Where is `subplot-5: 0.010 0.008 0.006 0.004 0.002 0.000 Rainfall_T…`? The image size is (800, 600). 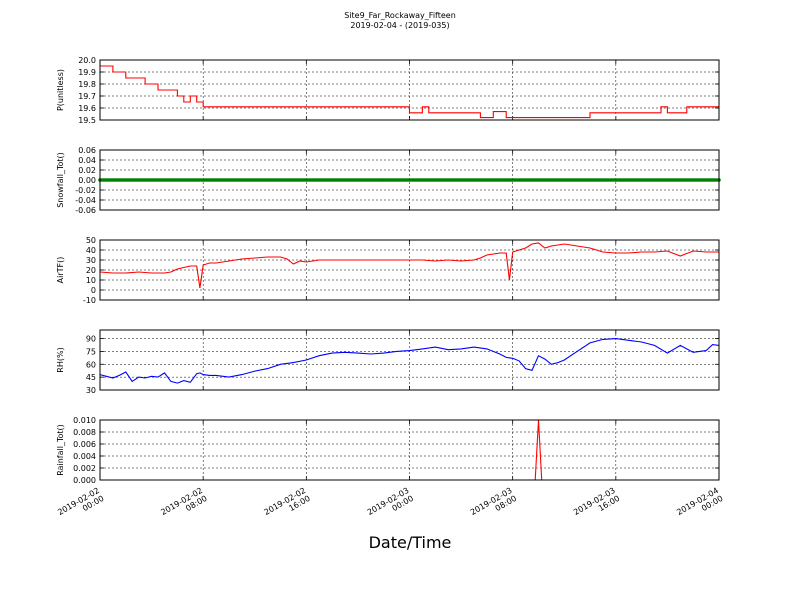
subplot-5: 0.010 0.008 0.006 0.004 0.002 0.000 Rainfall_T… is located at coordinates (388, 450).